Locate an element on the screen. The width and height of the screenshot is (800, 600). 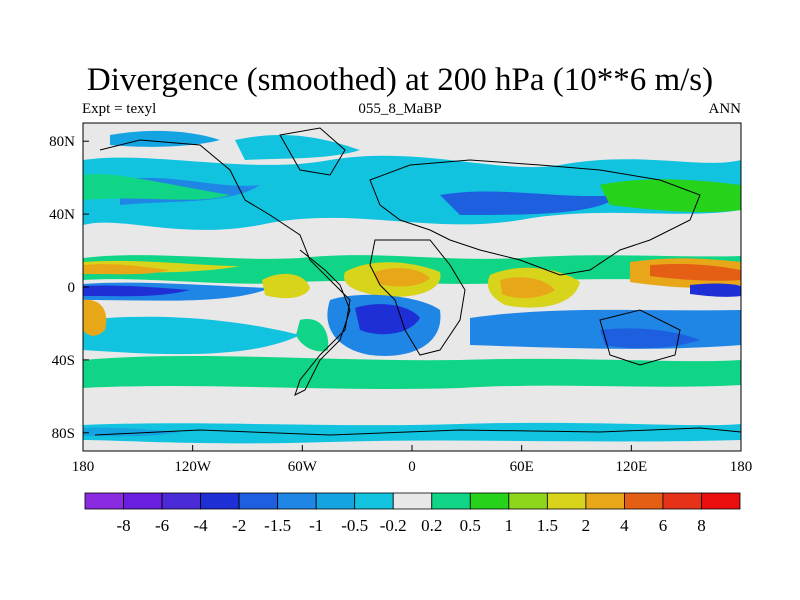
y-tick-label: 40N is located at coordinates (62, 215).